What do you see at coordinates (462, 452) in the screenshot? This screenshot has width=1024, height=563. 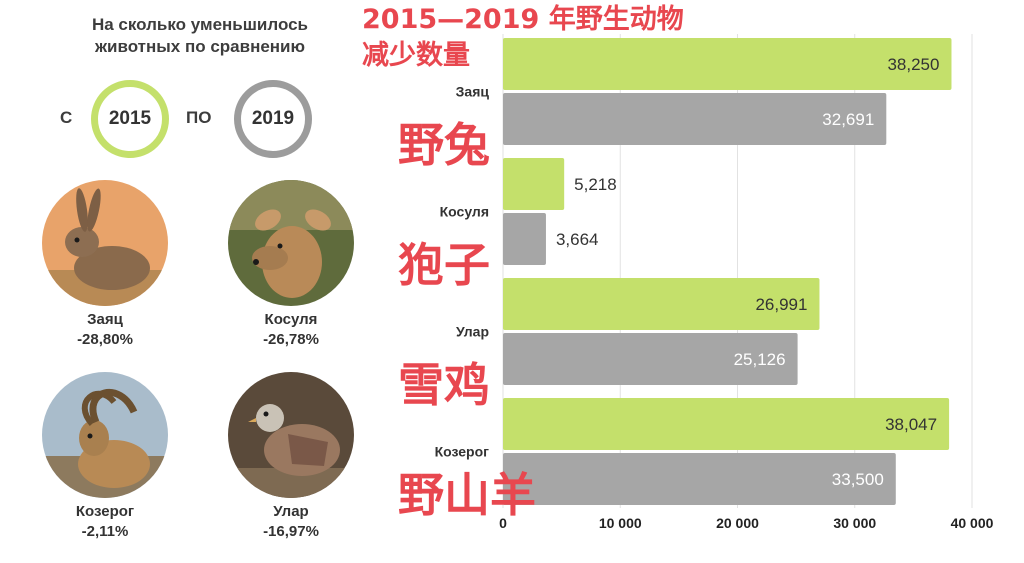 I see `category-label: Козерог` at bounding box center [462, 452].